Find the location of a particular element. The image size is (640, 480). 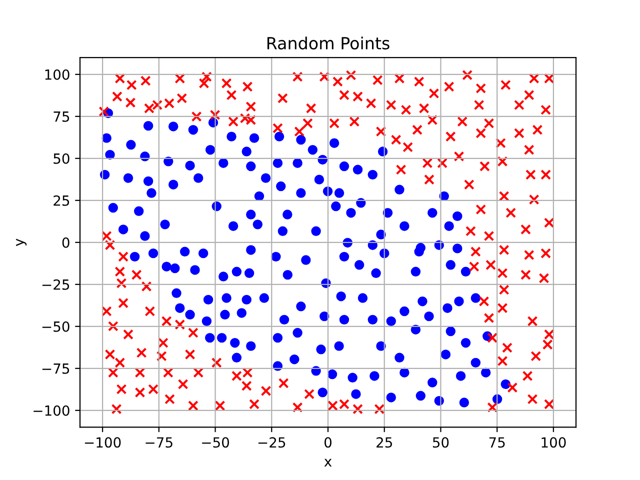

x-tick-label: 75 is located at coordinates (497, 442).